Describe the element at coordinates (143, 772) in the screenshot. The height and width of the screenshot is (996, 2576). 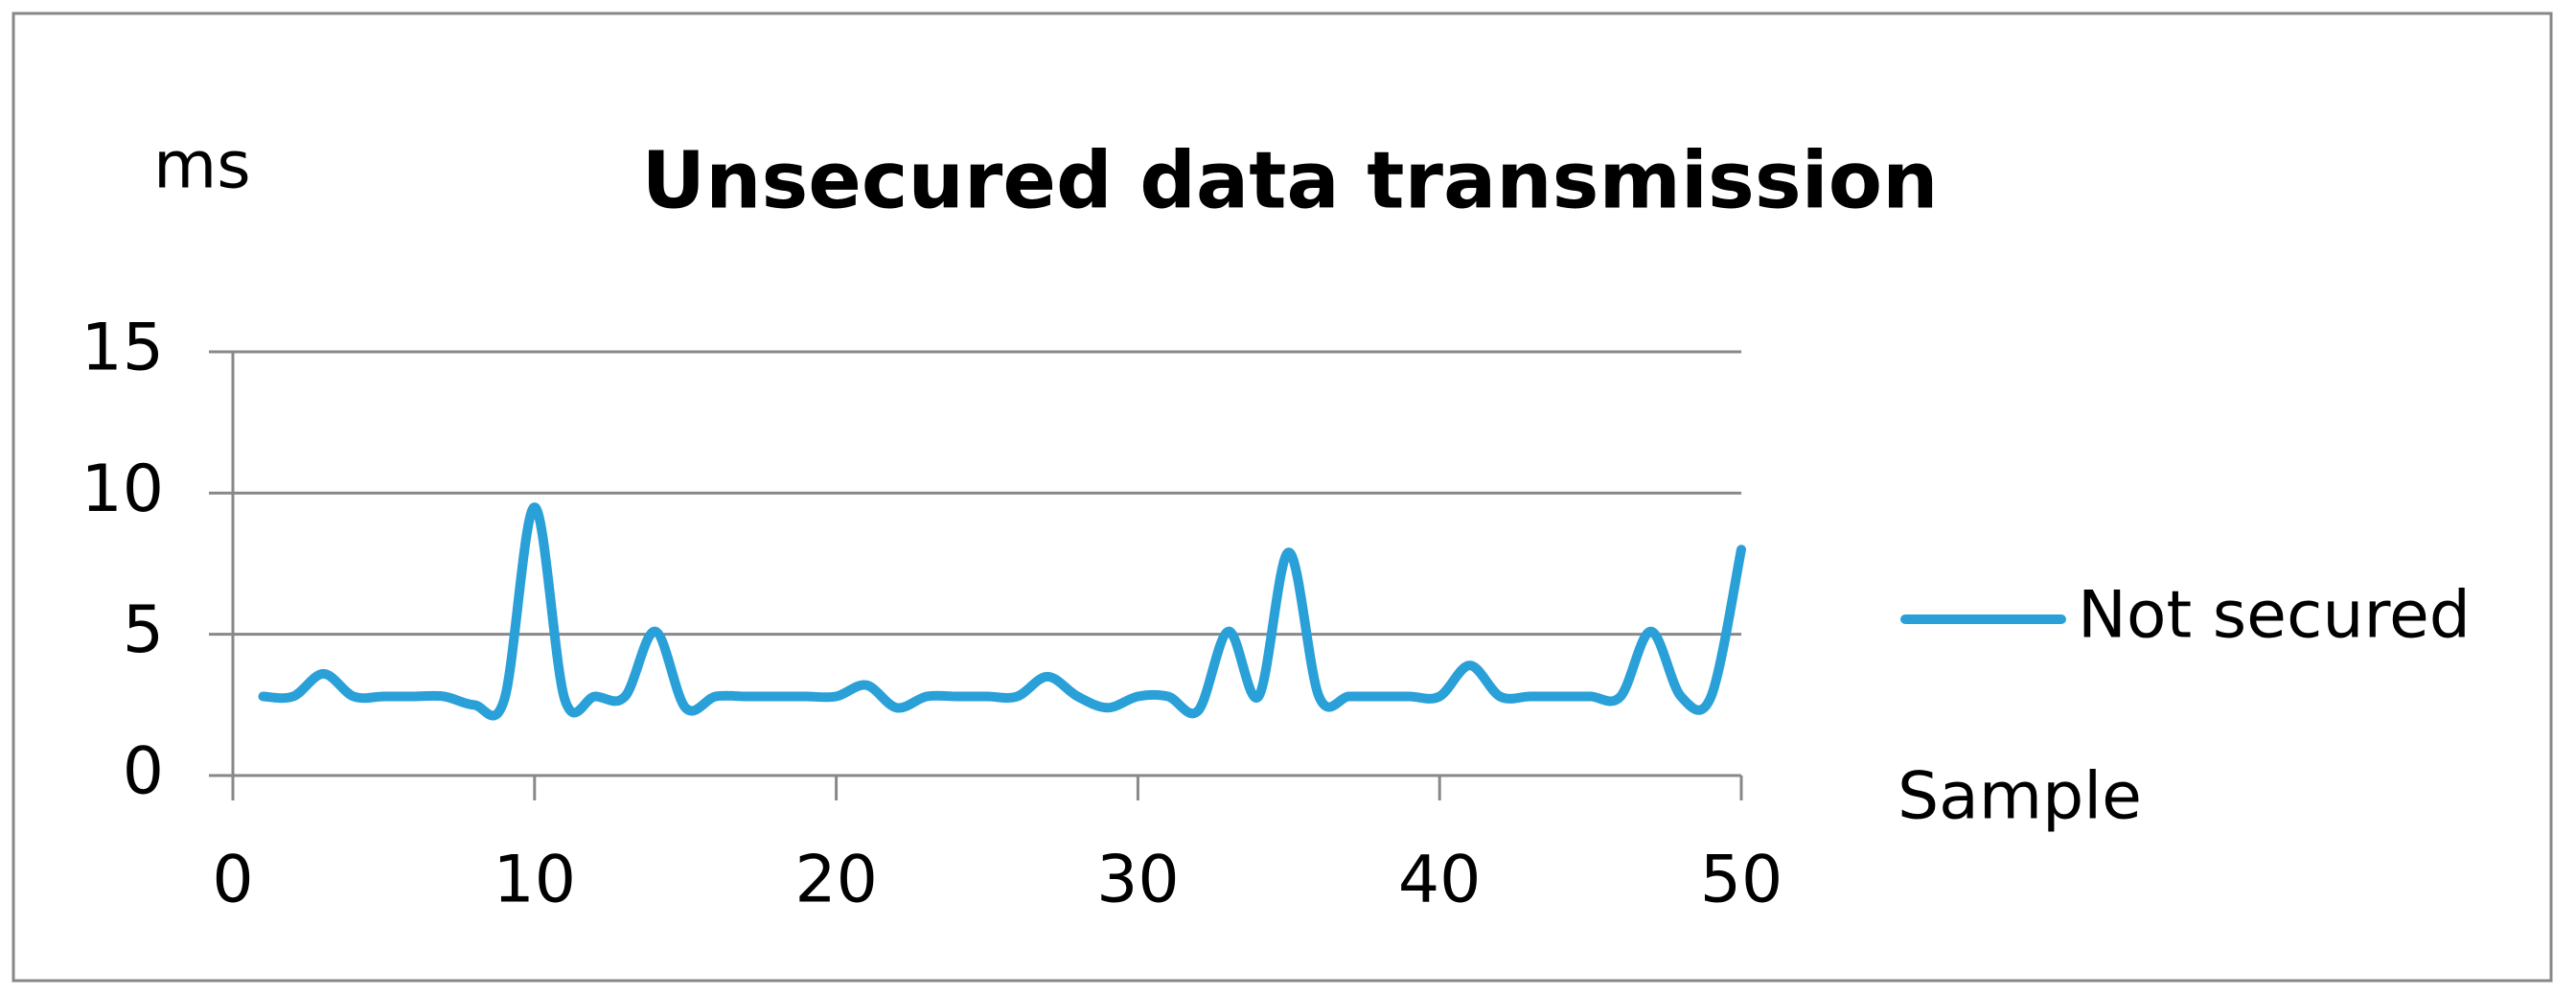
I see `y-tick-label: 0` at that location.